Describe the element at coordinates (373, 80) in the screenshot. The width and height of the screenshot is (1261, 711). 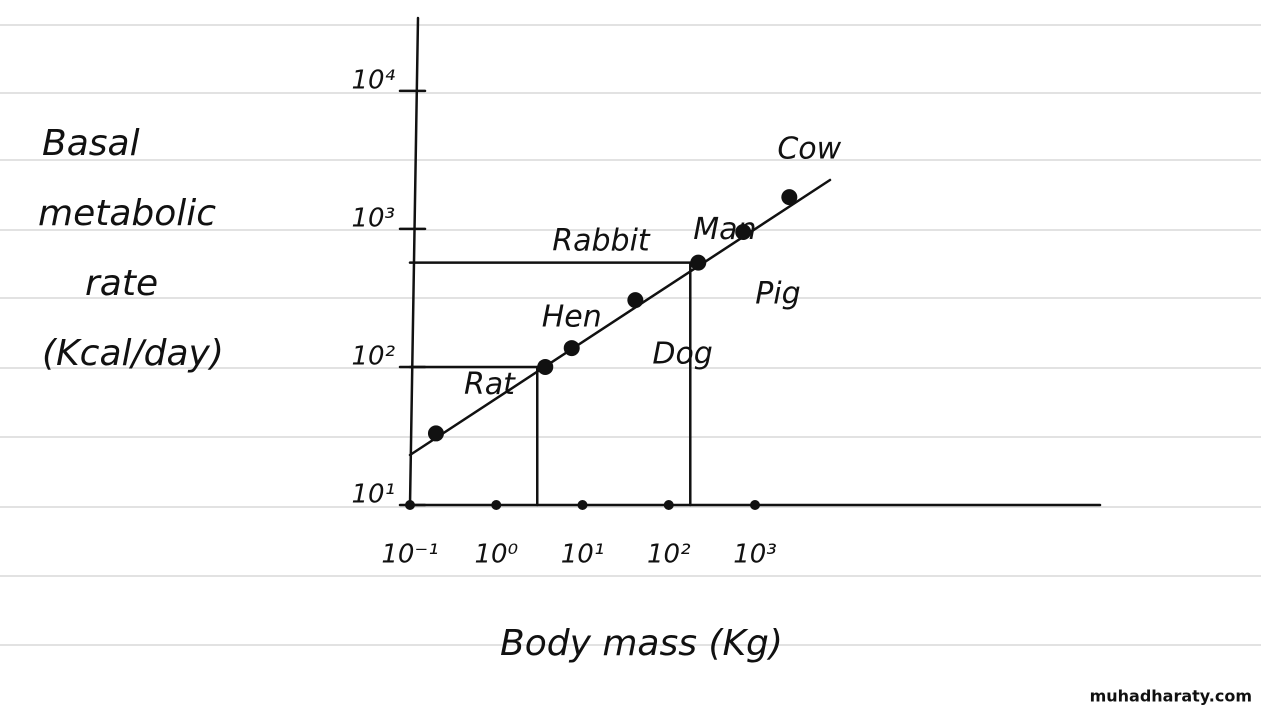
I see `y-tick-label: 10⁴` at that location.